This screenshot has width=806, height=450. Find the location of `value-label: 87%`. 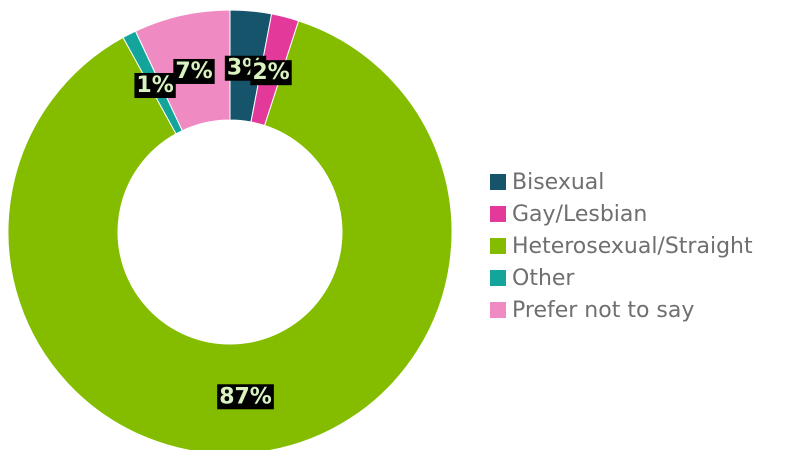

value-label: 87% is located at coordinates (245, 396).